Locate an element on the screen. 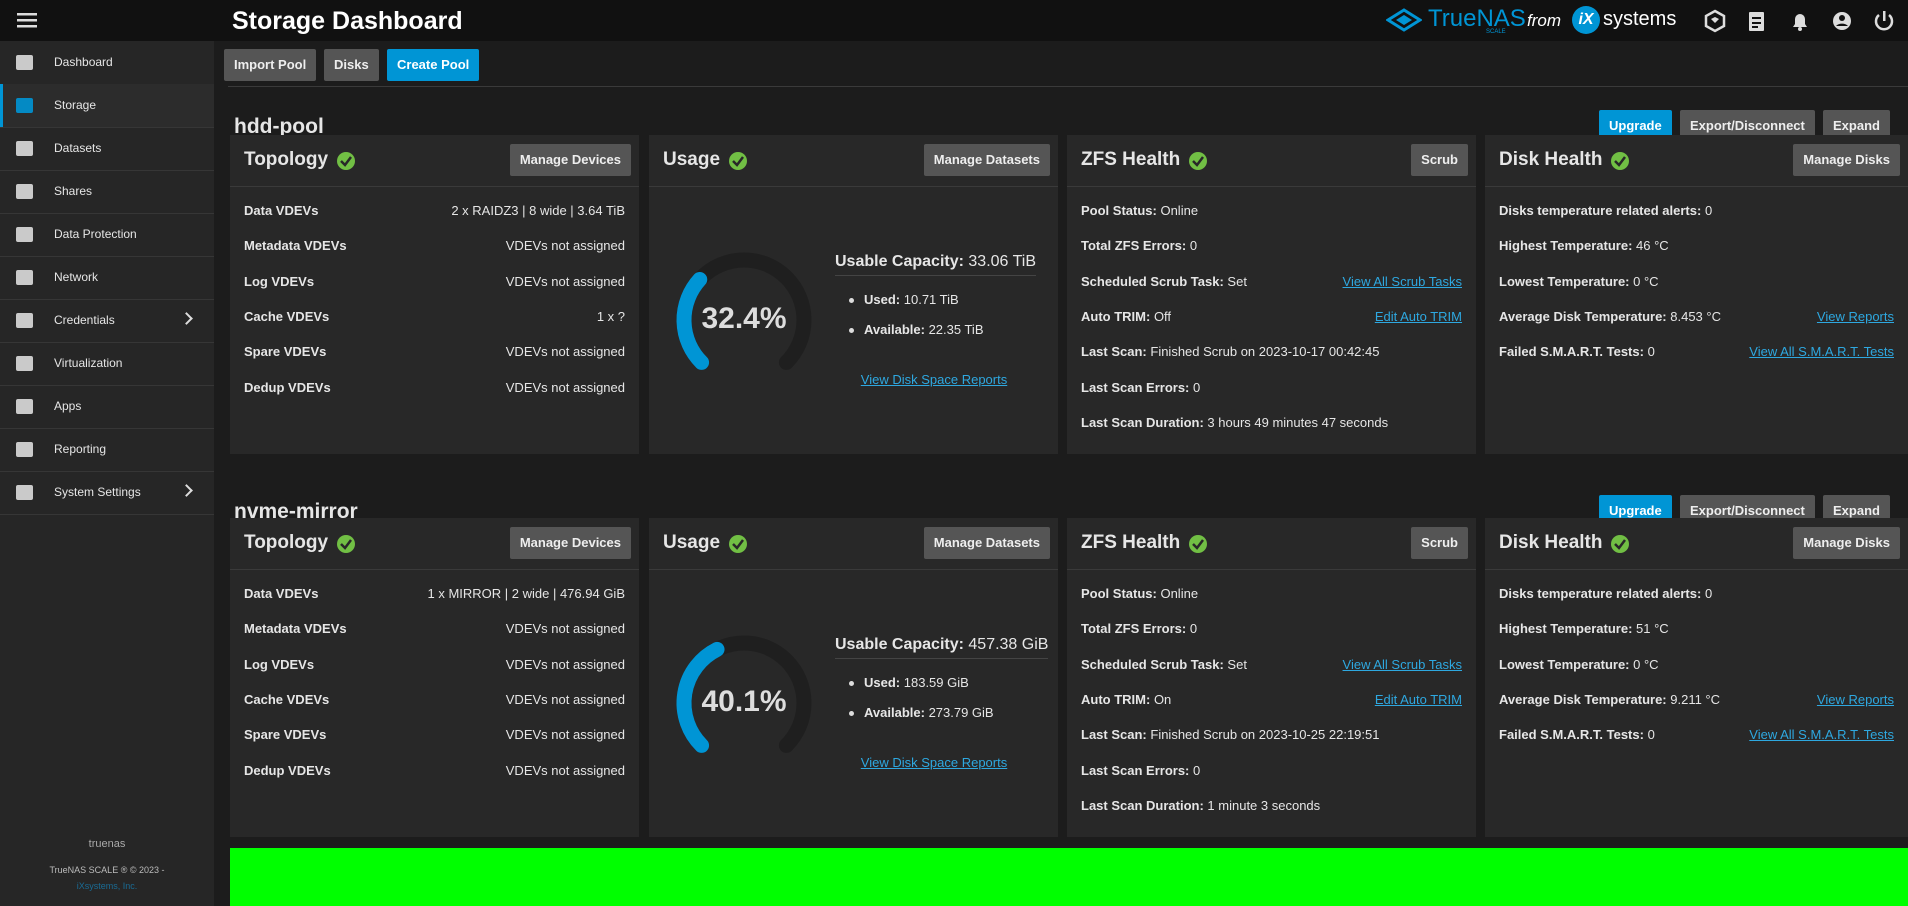 This screenshot has width=1908, height=906. row-label: Disks temperature related alerts: is located at coordinates (1600, 210).